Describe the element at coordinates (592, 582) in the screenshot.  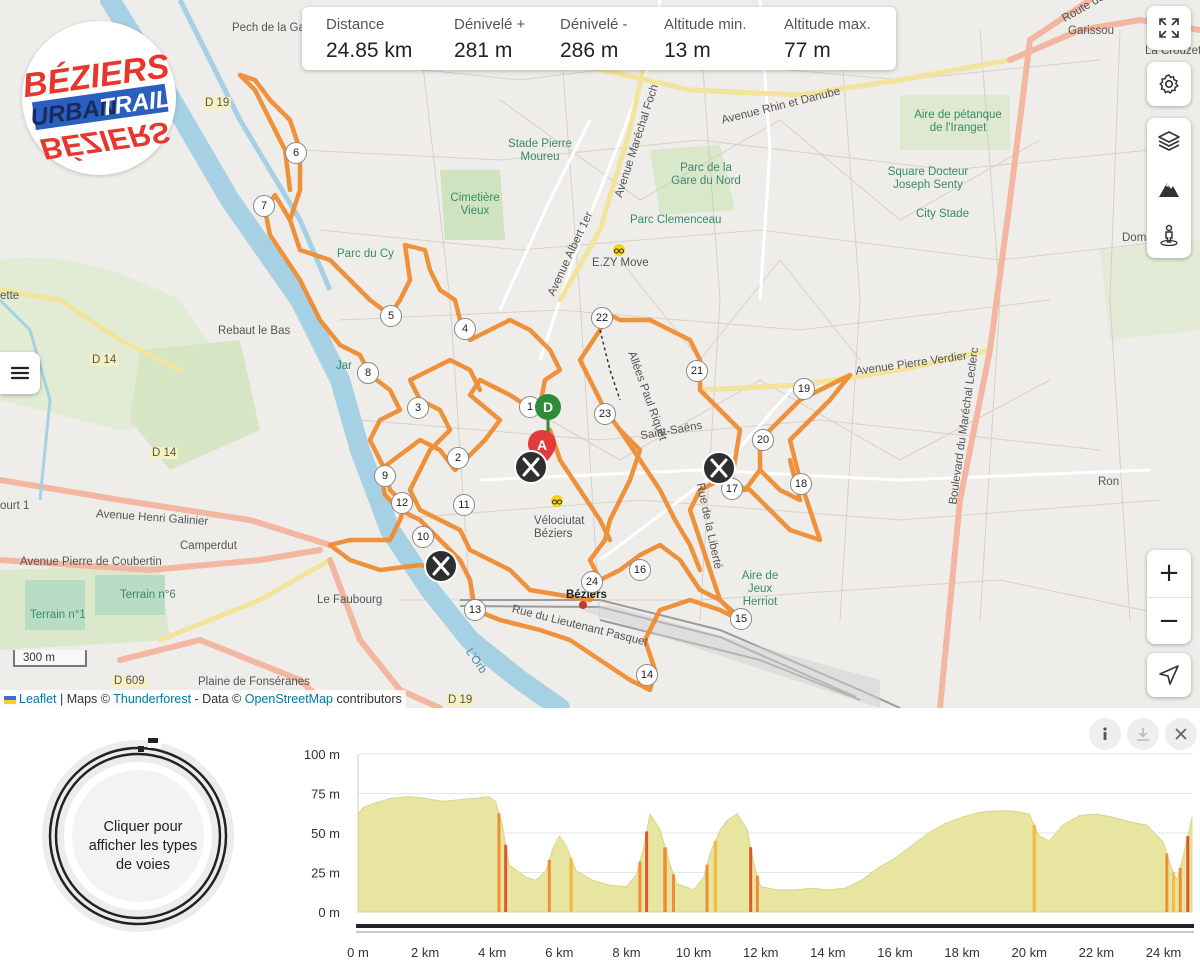
I see `route-marker: 24` at that location.